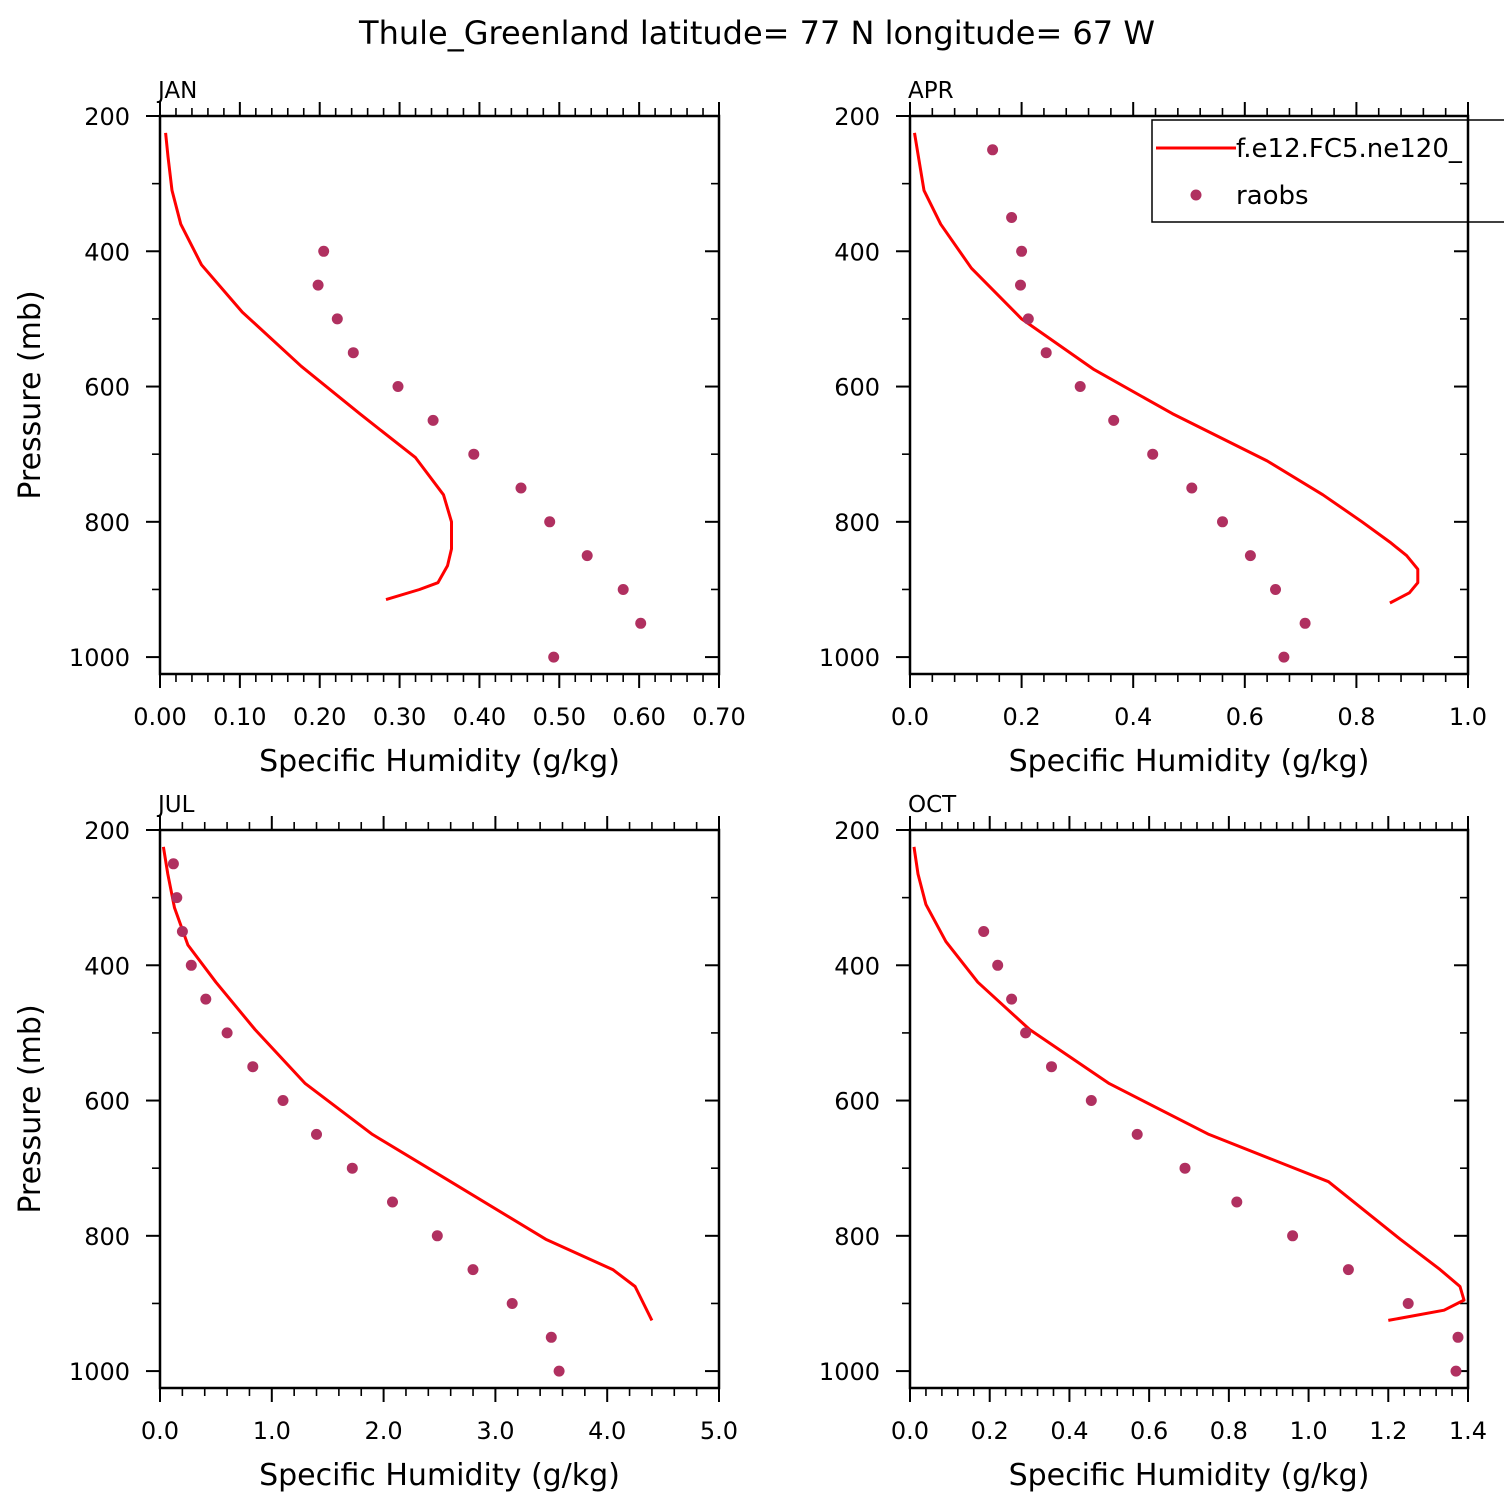 The image size is (1510, 1510). Describe the element at coordinates (99, 658) in the screenshot. I see `y-tick-label-jan: 1000` at that location.